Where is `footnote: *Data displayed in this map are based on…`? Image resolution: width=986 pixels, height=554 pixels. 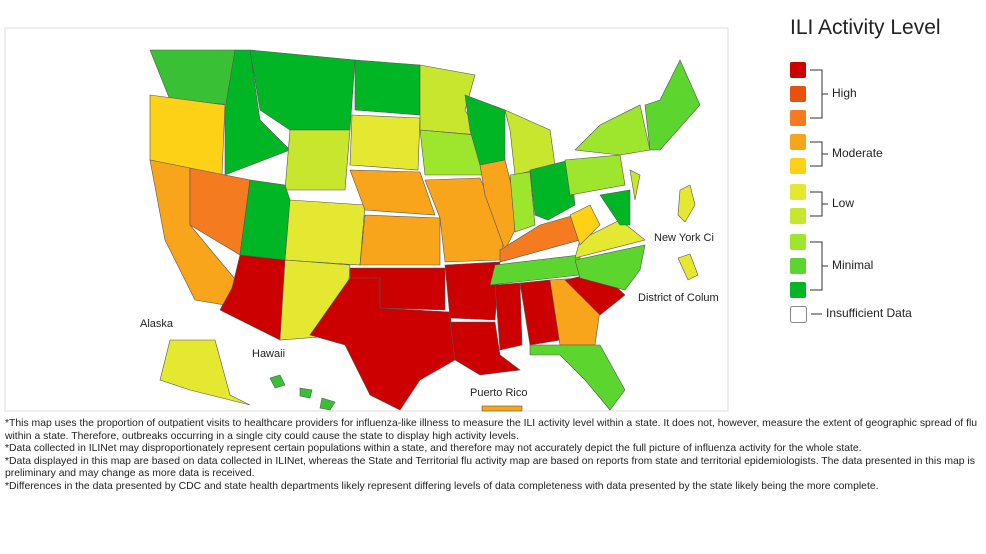
footnote: *Data displayed in this map are based on… is located at coordinates (490, 467).